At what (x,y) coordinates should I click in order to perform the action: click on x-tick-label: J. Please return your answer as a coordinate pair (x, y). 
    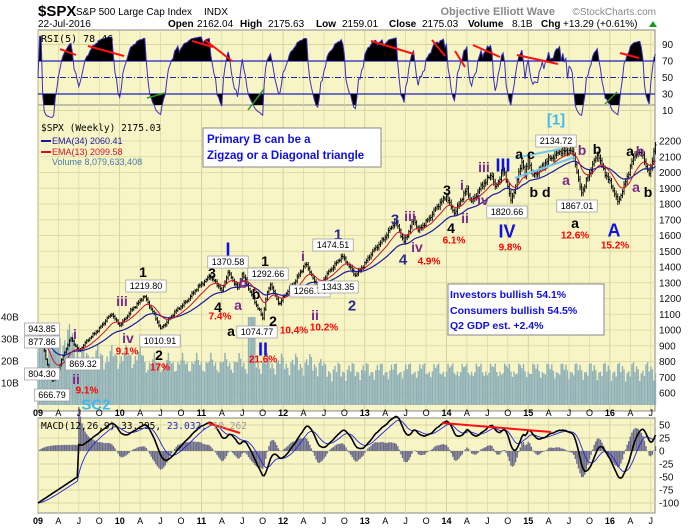
    Looking at the image, I should click on (569, 521).